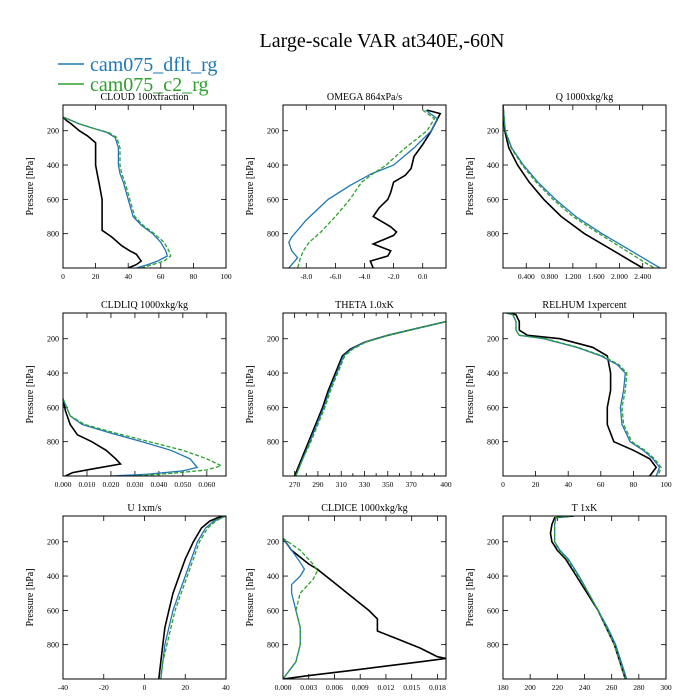  I want to click on legend: cam075_dflt_rg cam075_c2_rg, so click(137, 75).